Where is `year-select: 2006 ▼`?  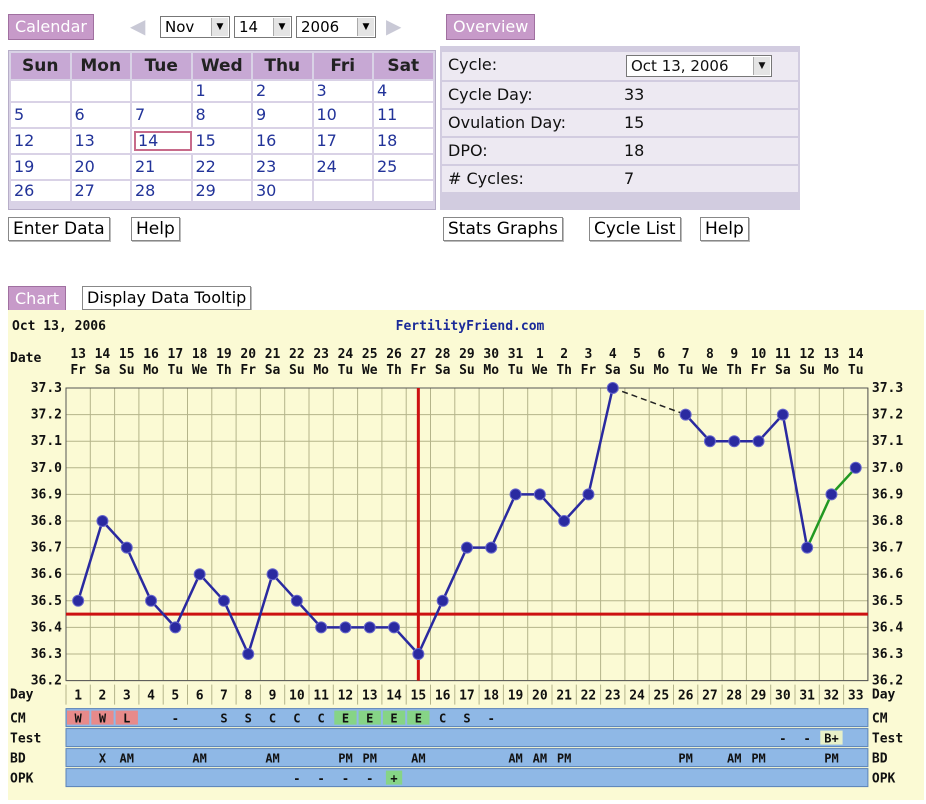 year-select: 2006 ▼ is located at coordinates (336, 27).